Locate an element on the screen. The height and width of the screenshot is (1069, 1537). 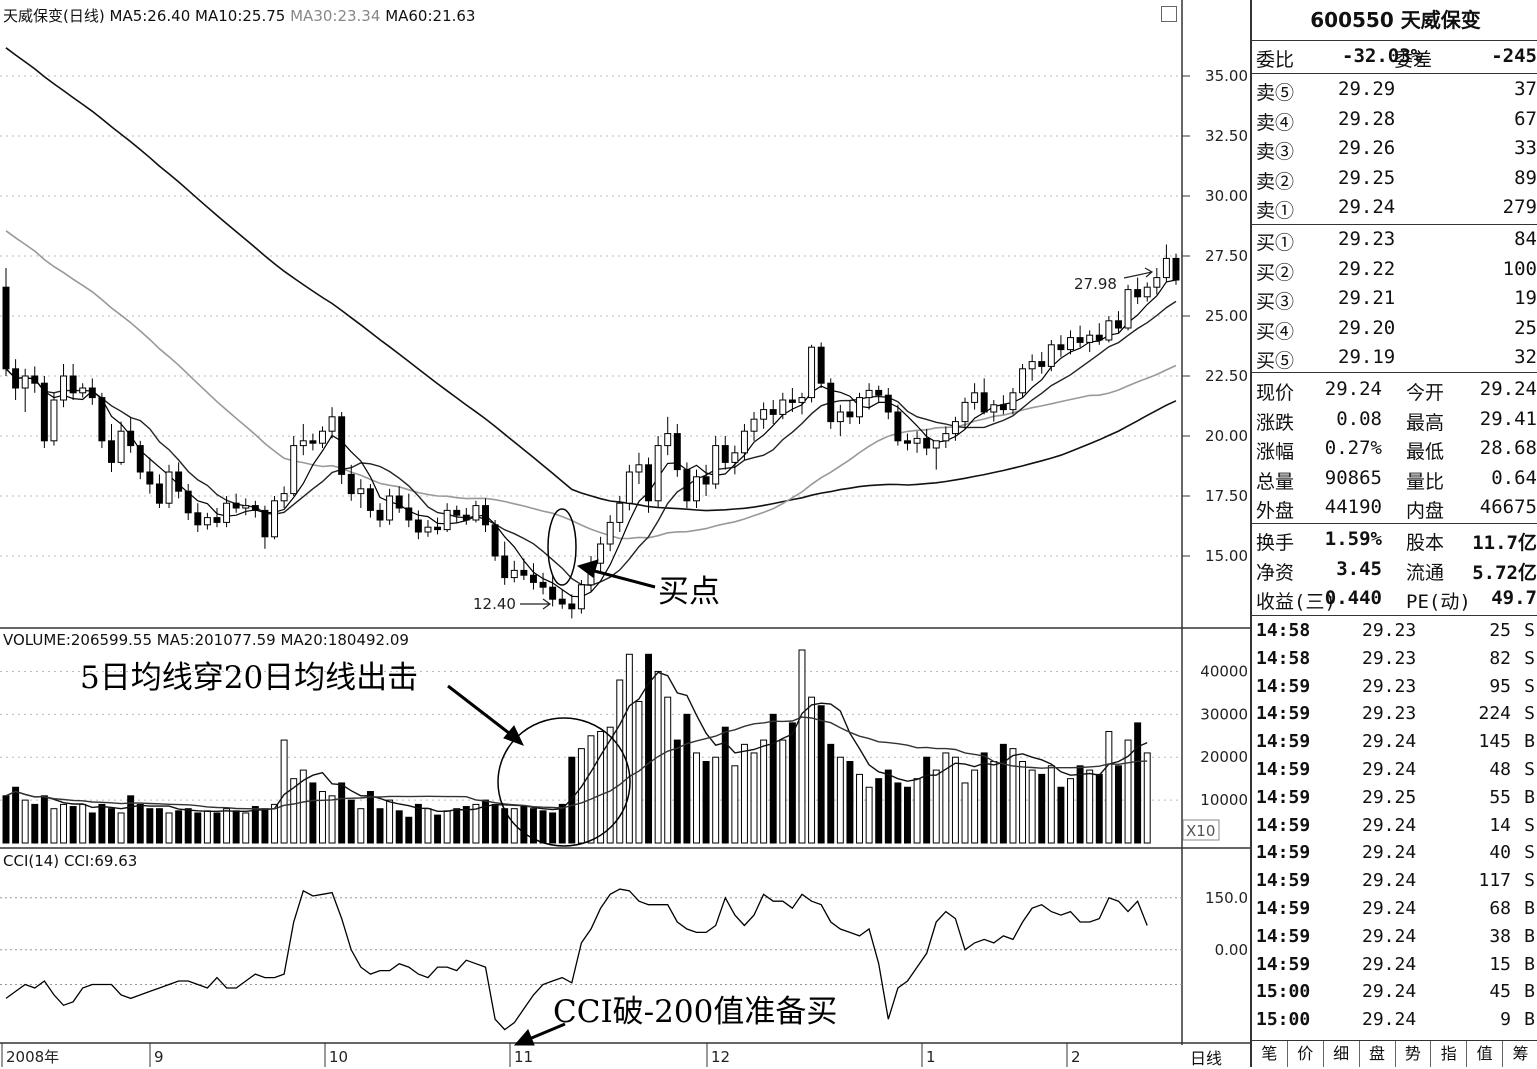
tick-row: 14:58 29.23 82 S is located at coordinates (1396, 660).